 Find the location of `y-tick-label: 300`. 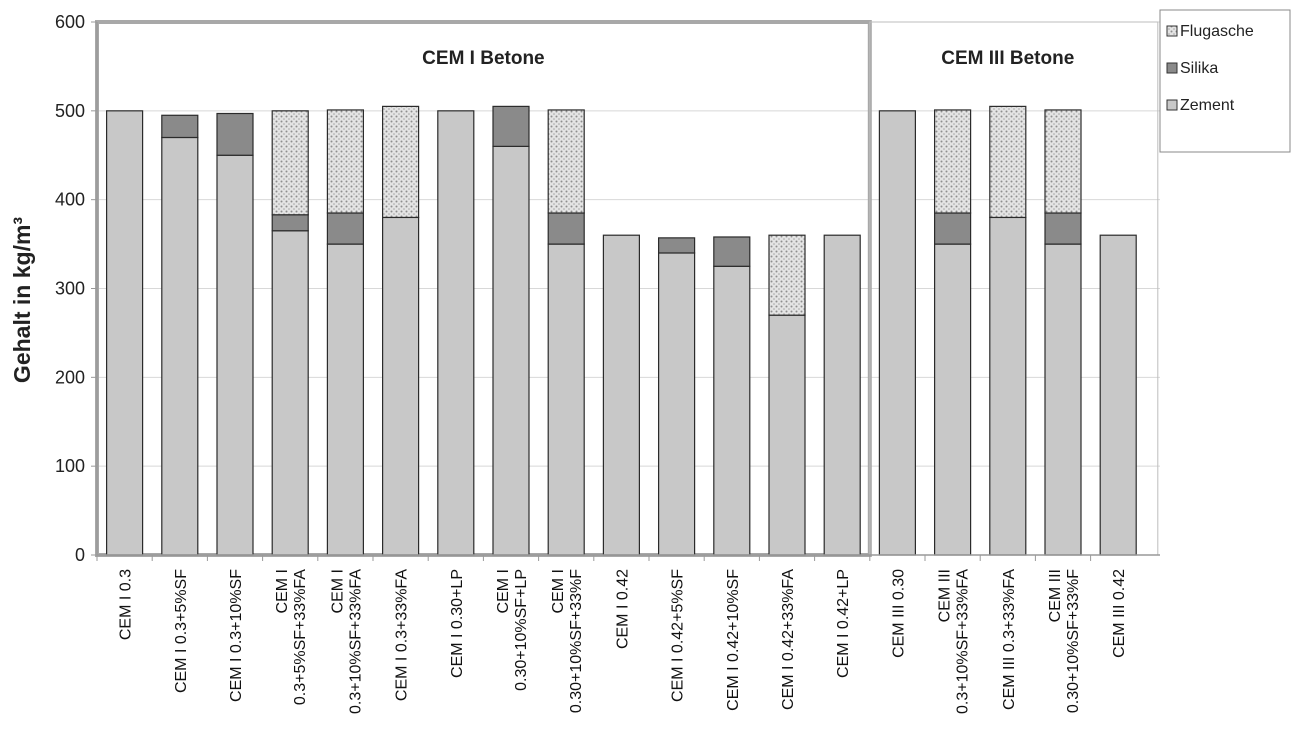

y-tick-label: 300 is located at coordinates (70, 289).